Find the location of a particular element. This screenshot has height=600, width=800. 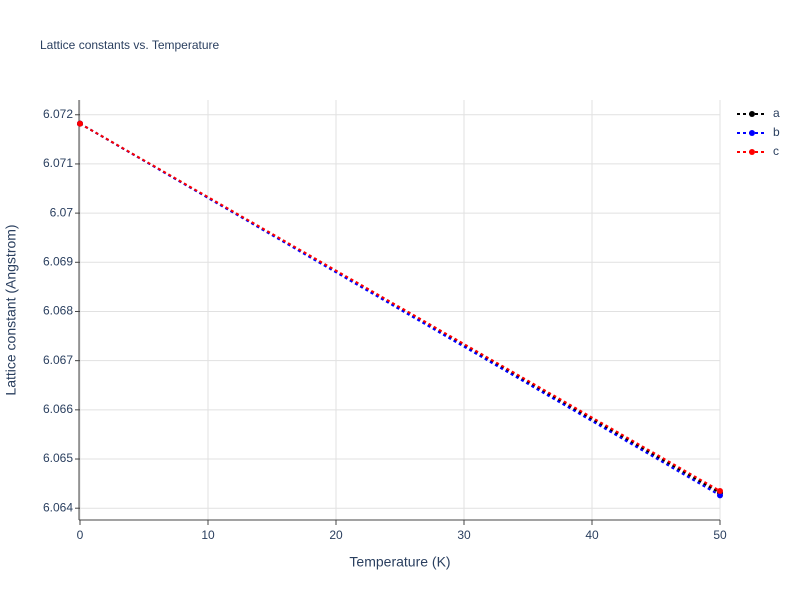

y-axis-title: Lattice constant (Angstrom) is located at coordinates (11, 309).